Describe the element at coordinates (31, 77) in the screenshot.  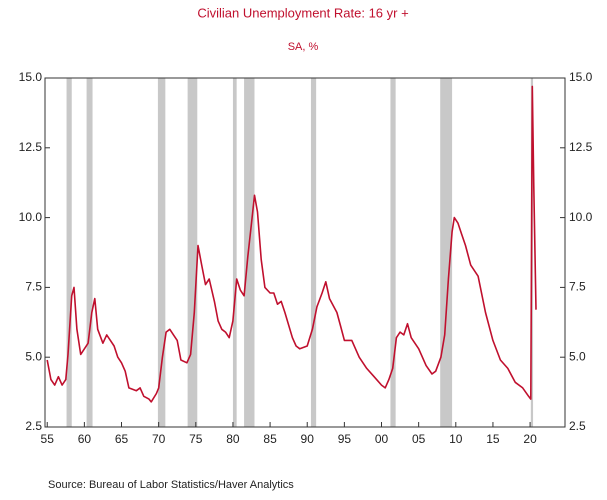
I see `y-tick-label: 15.0` at that location.